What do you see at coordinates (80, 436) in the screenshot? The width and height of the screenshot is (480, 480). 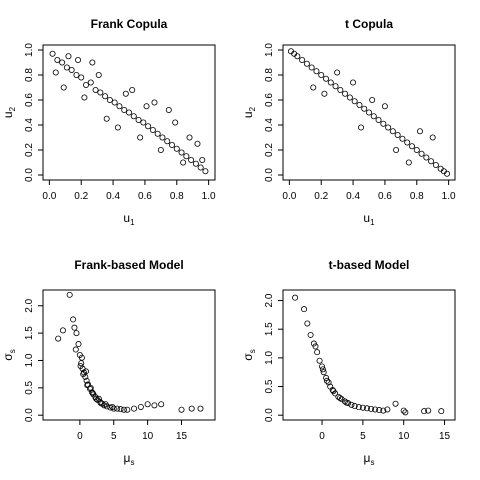 I see `x-tick-label: 0` at bounding box center [80, 436].